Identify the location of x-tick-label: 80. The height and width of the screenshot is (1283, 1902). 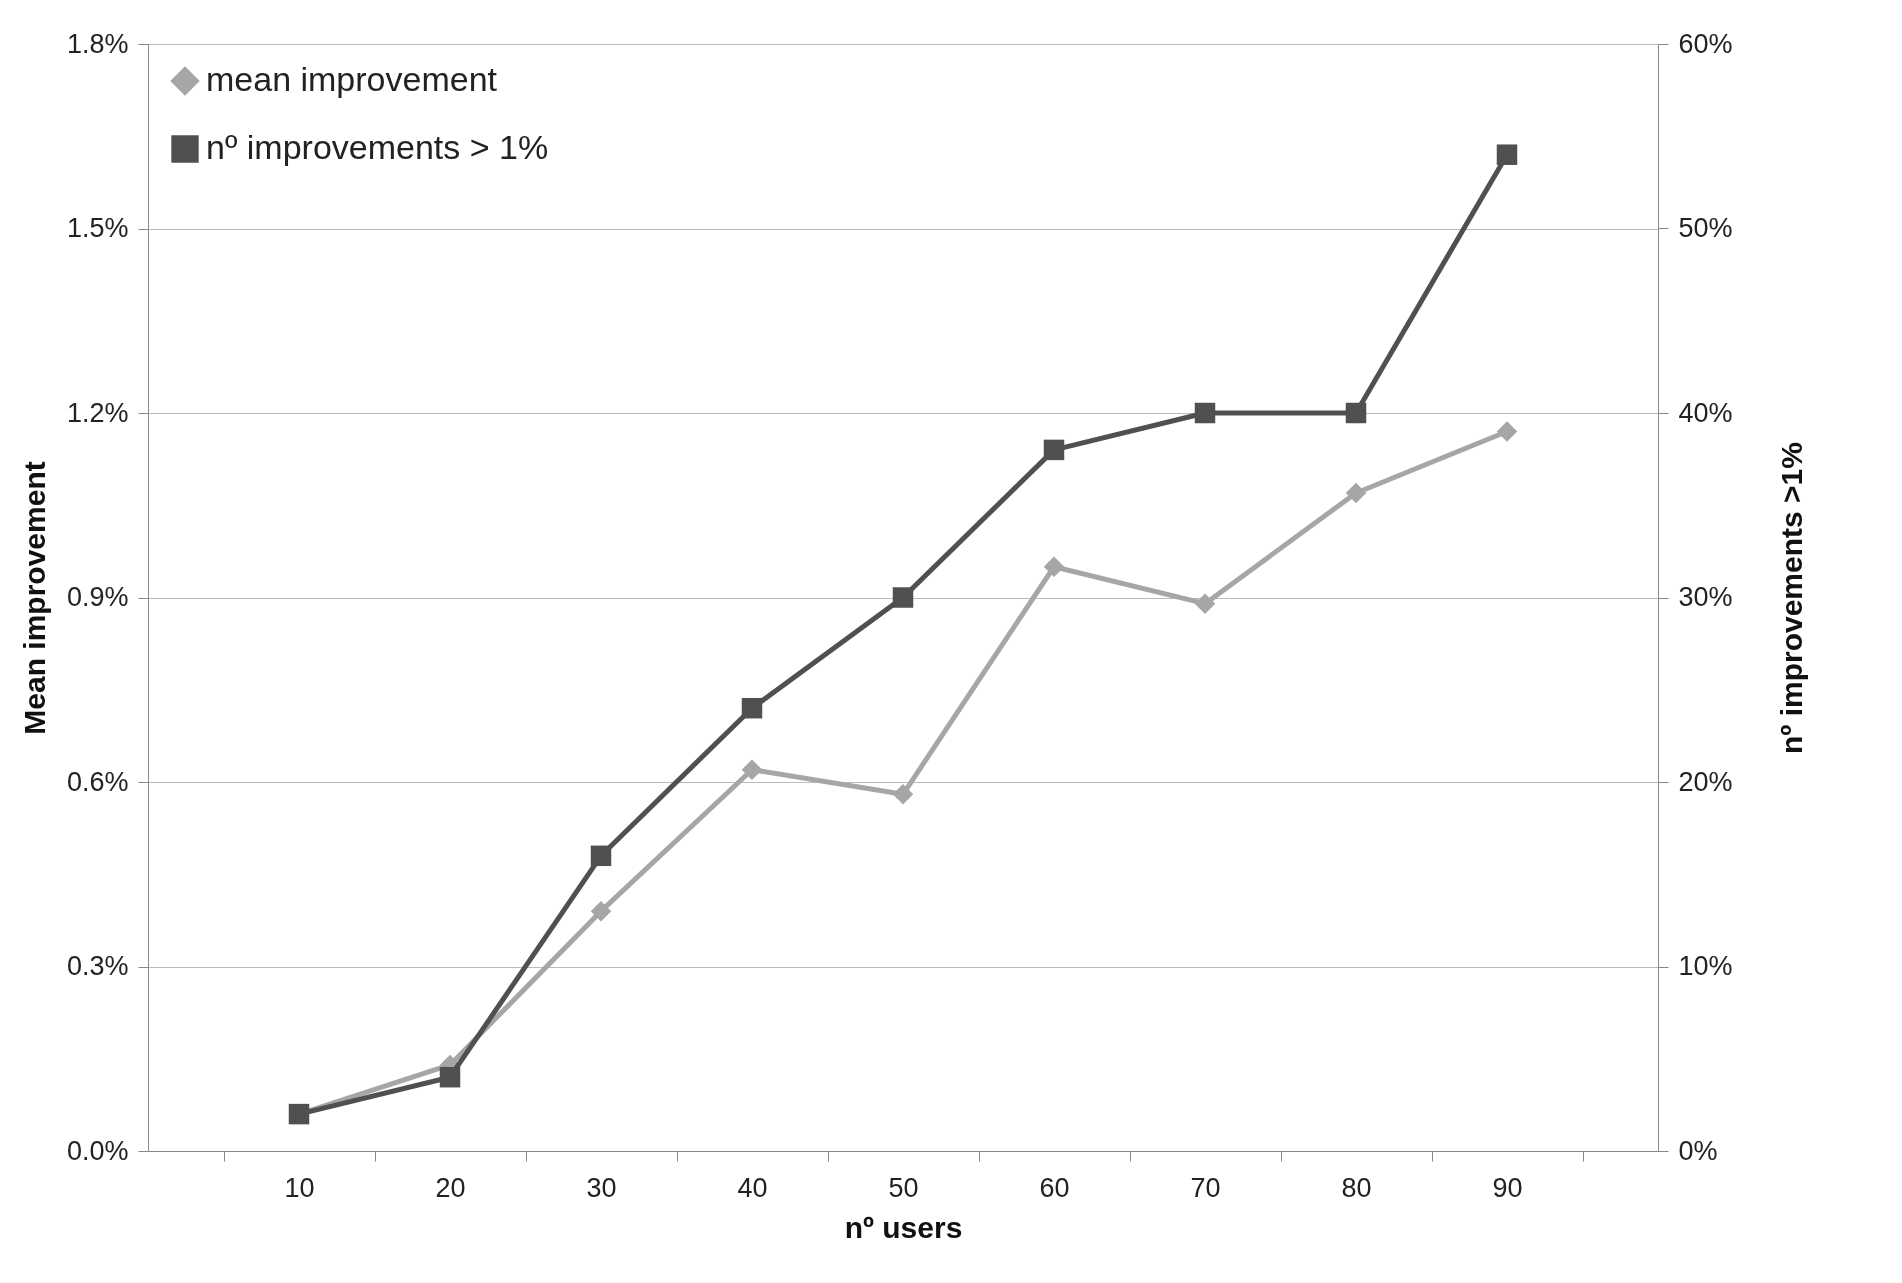
(1356, 1187).